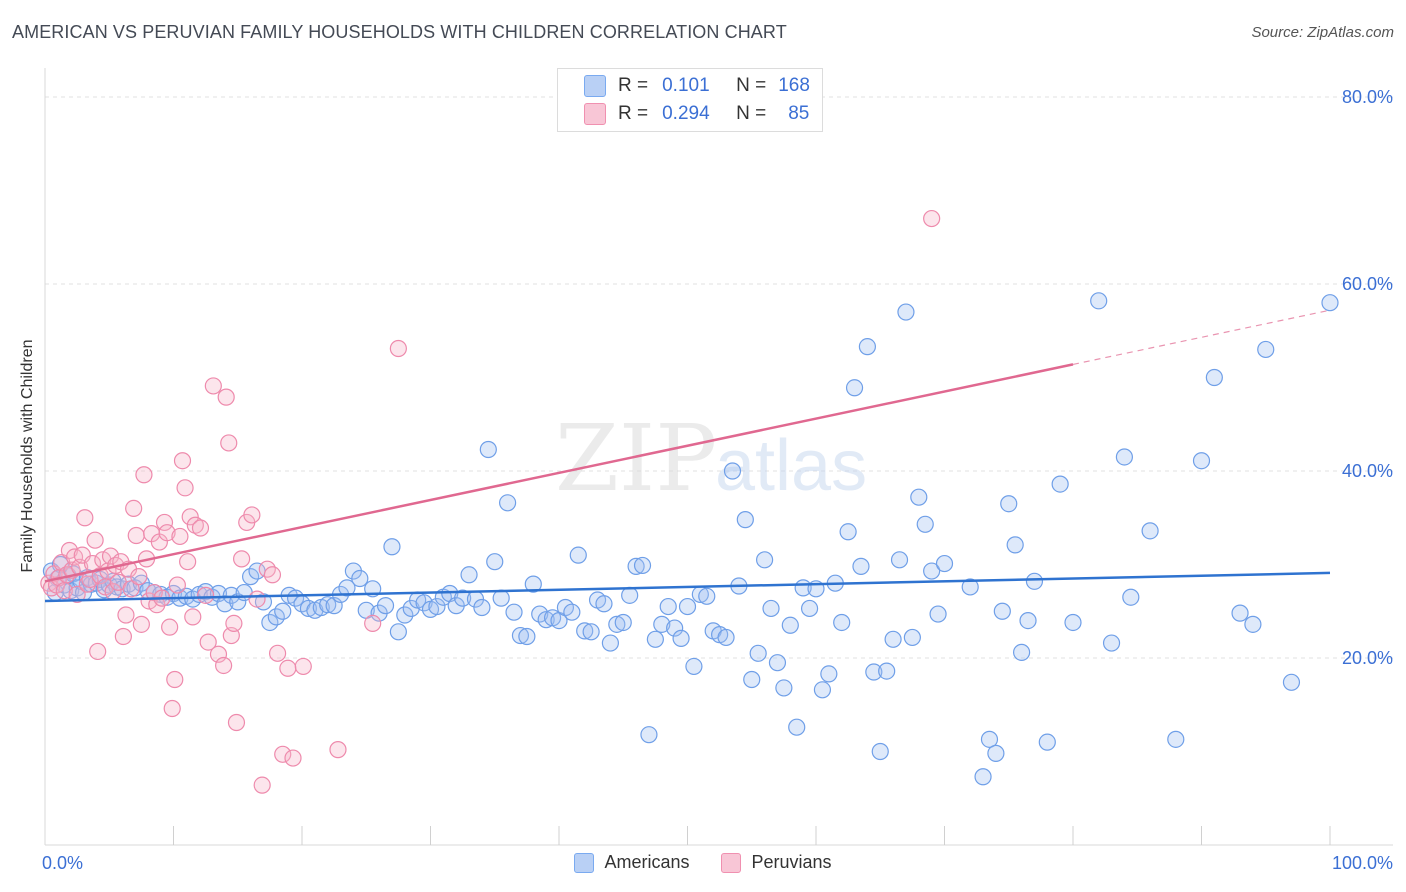 This screenshot has width=1406, height=892. Describe the element at coordinates (690, 100) in the screenshot. I see `correlation-legend: R = 0.101 N = 168 R = 0.294 N = 85` at that location.